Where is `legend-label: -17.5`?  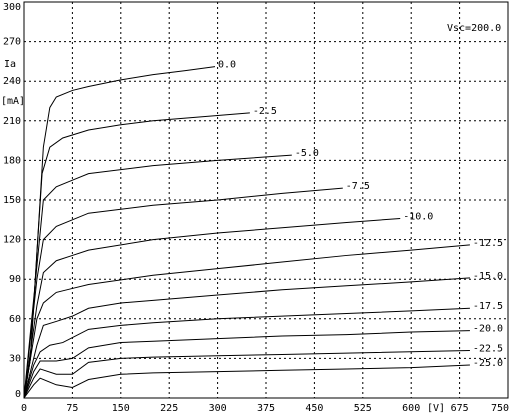 legend-label: -17.5 is located at coordinates (488, 306).